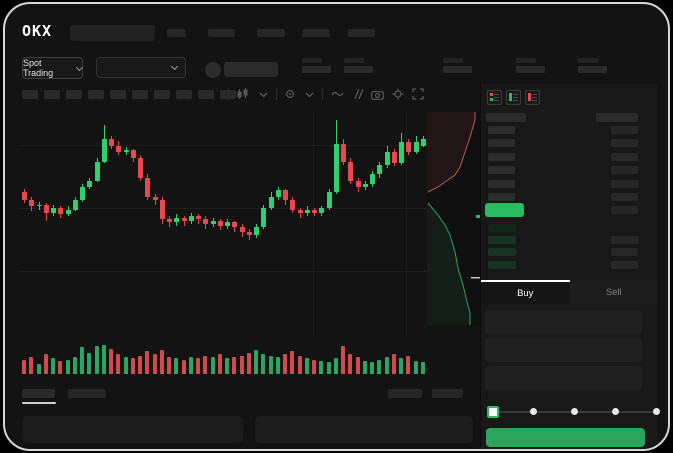 The height and width of the screenshot is (453, 673). Describe the element at coordinates (563, 322) in the screenshot. I see `order-price-field` at that location.